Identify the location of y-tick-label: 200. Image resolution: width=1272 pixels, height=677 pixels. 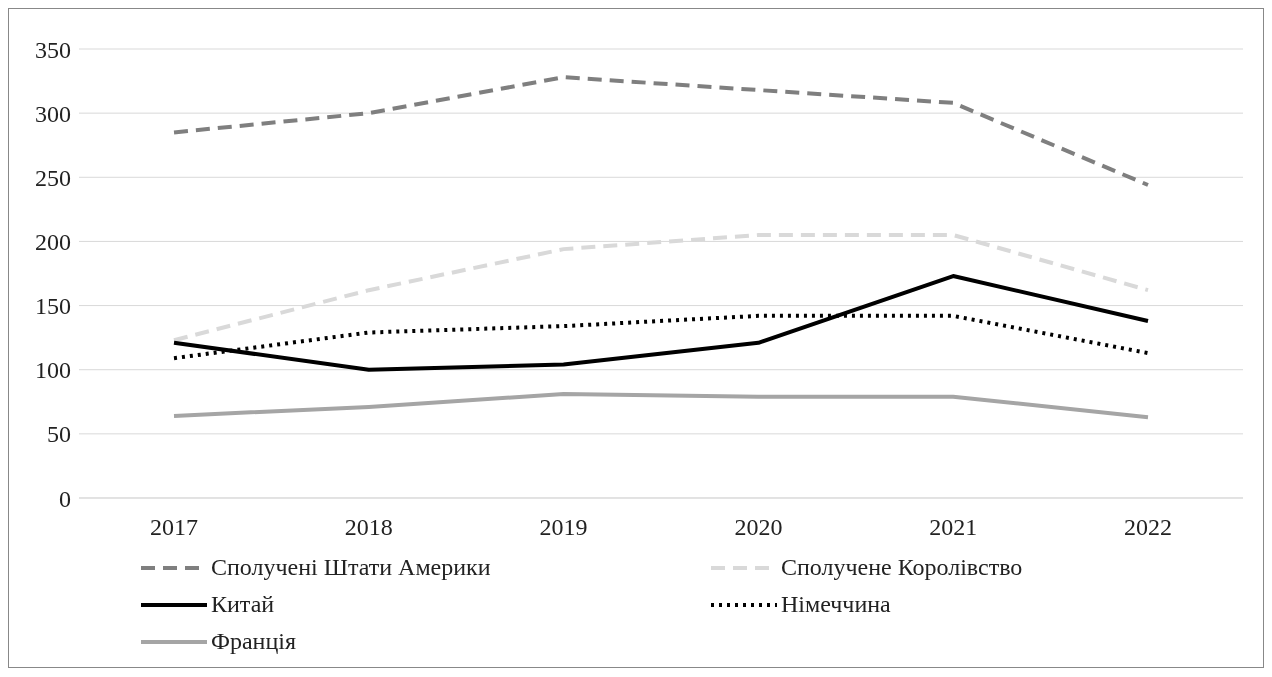
(53, 241).